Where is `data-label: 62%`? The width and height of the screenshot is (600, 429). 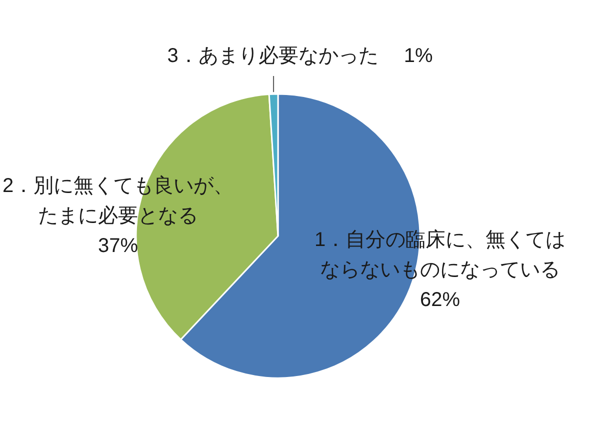 data-label: 62% is located at coordinates (440, 300).